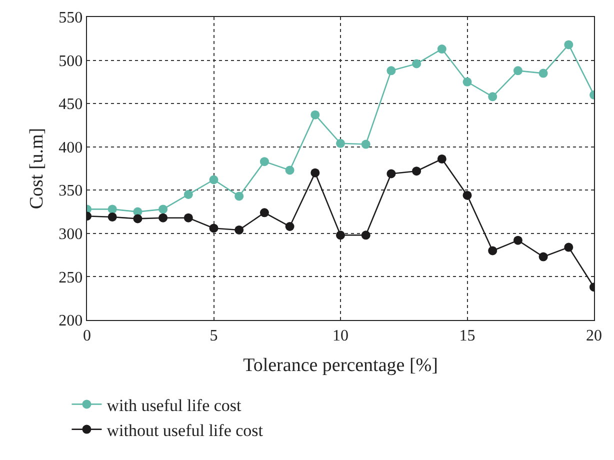 The image size is (614, 460). Describe the element at coordinates (340, 335) in the screenshot. I see `x-tick-label: 10` at that location.